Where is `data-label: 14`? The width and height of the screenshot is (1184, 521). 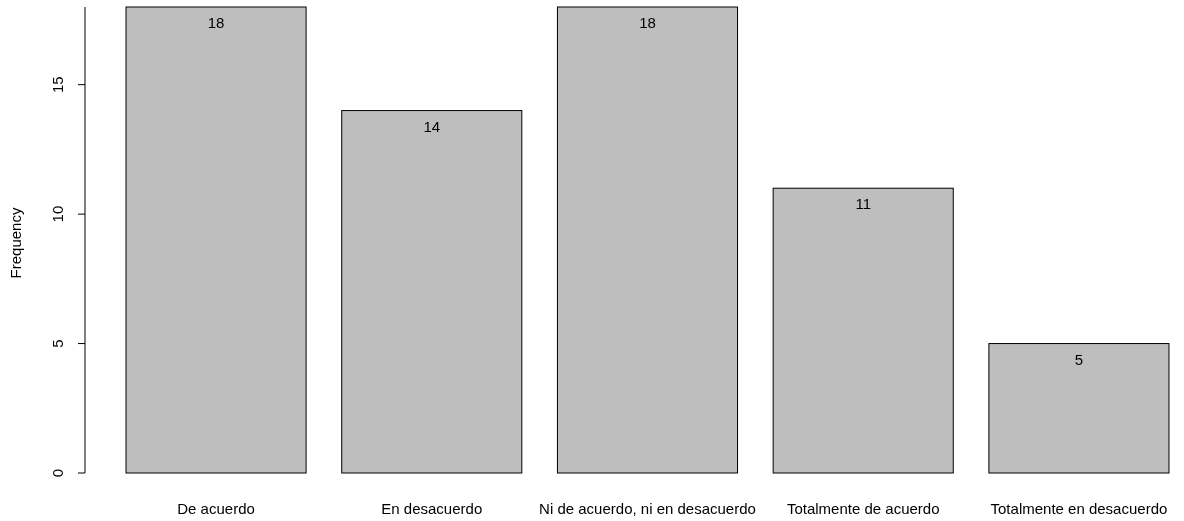
data-label: 14 is located at coordinates (432, 126).